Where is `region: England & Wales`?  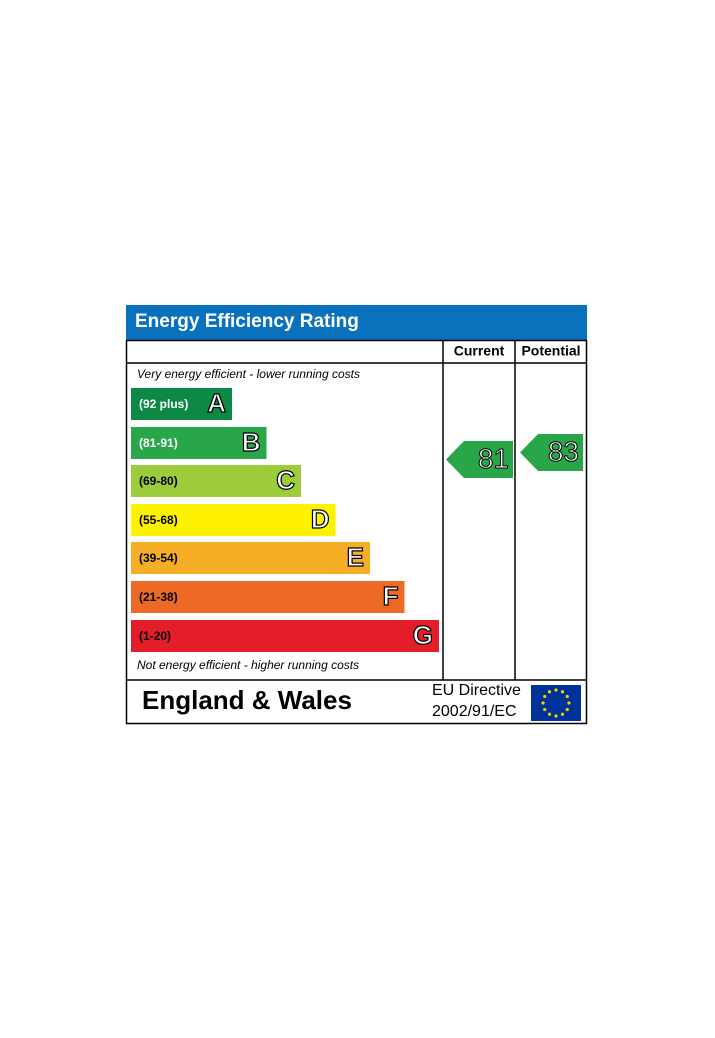
region: England & Wales is located at coordinates (247, 700).